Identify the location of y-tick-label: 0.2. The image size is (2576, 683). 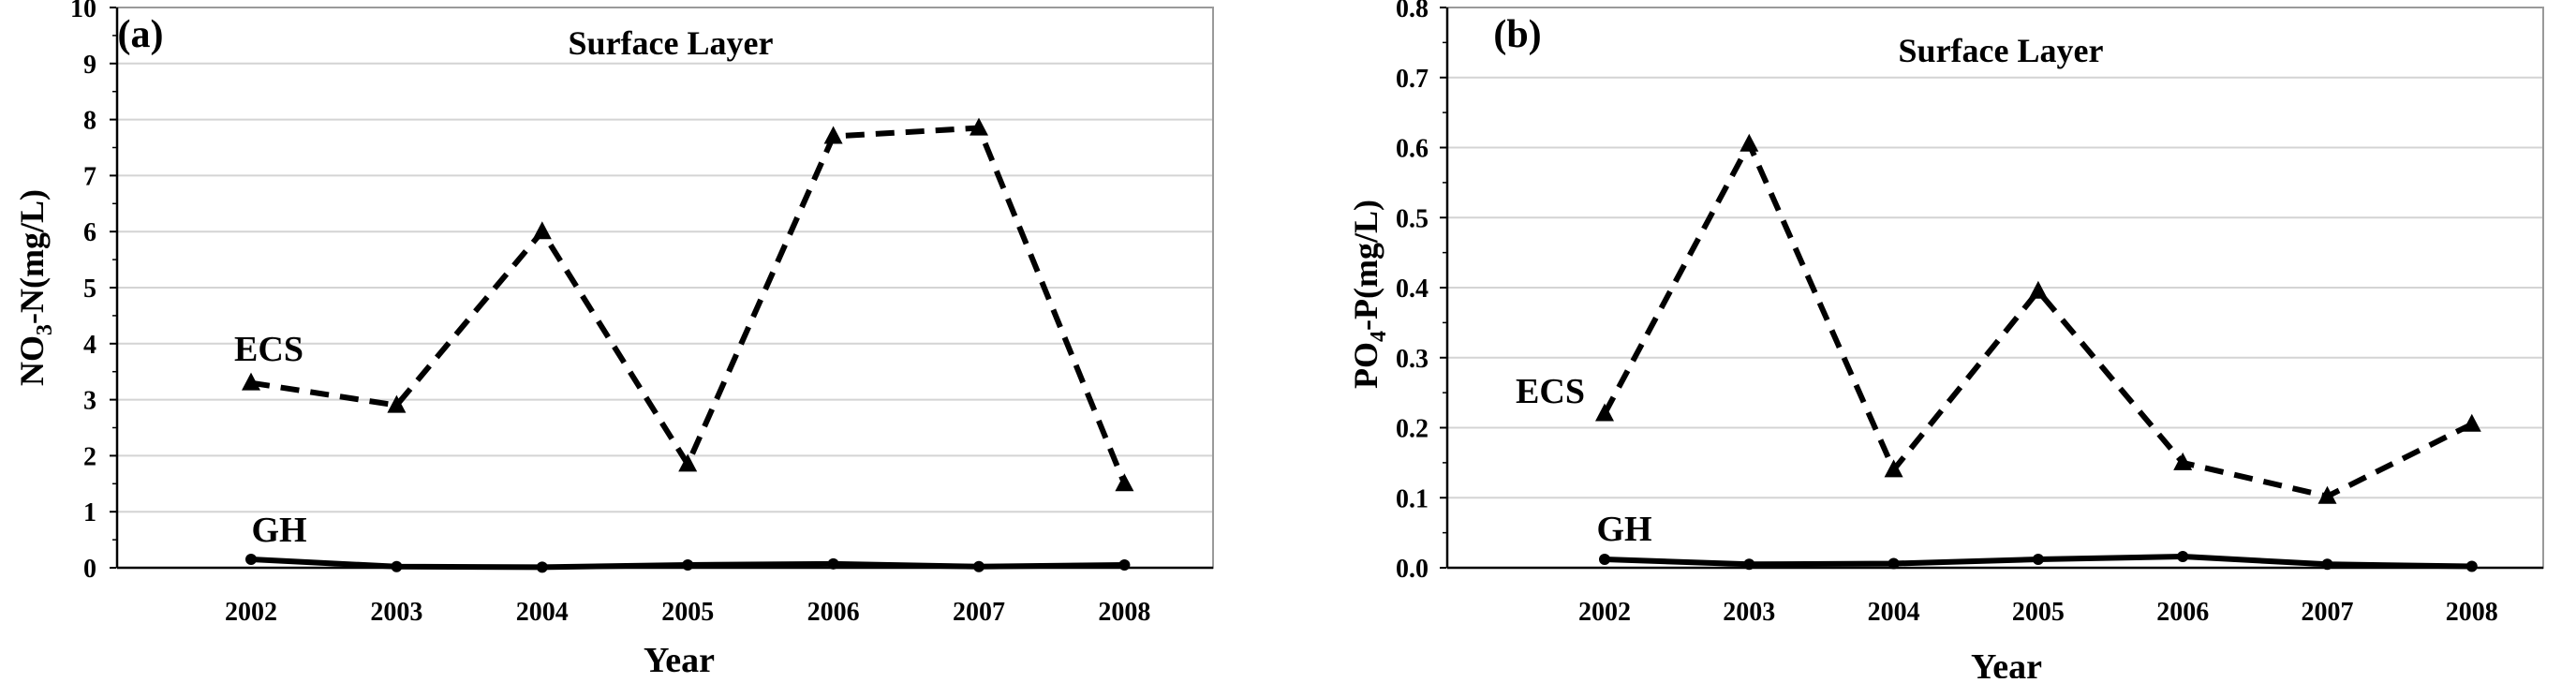
(1412, 429).